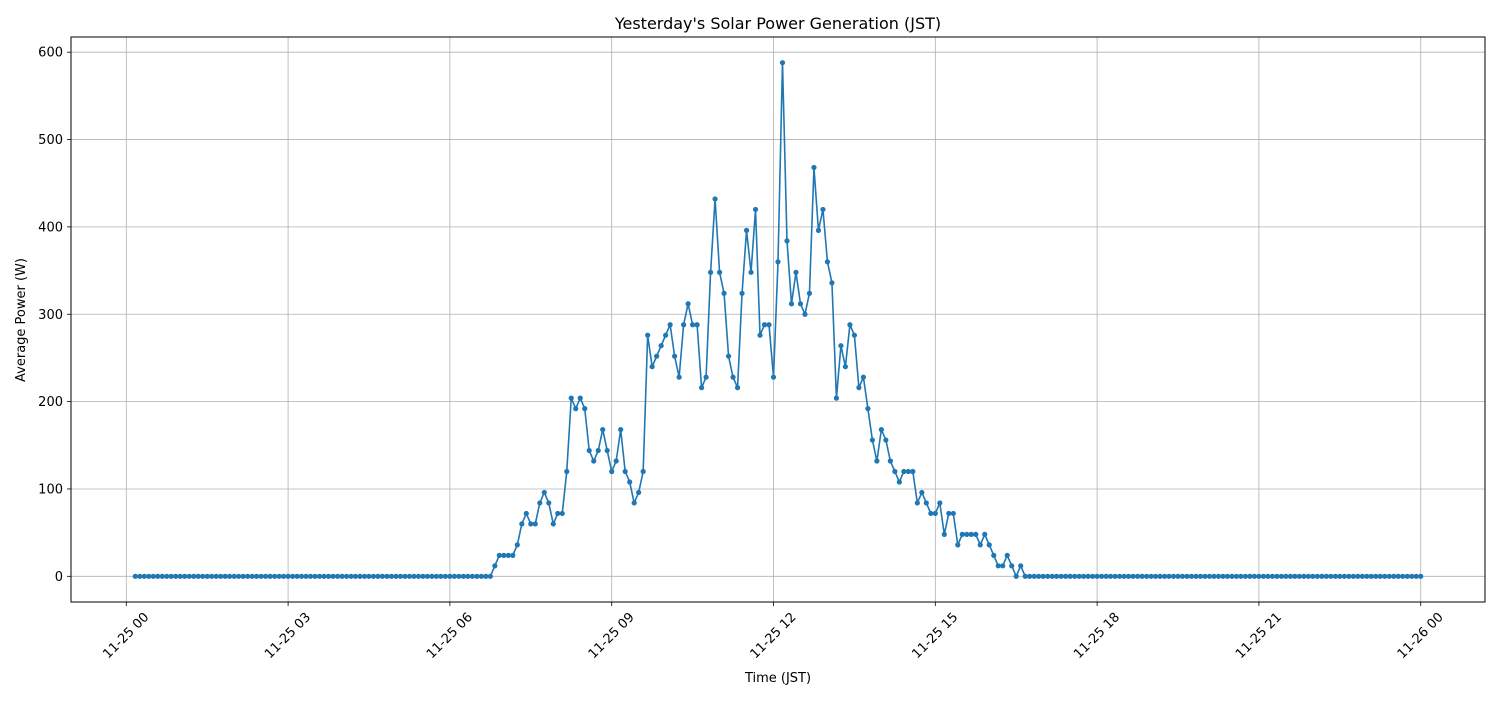  What do you see at coordinates (50, 315) in the screenshot?
I see `y-tick-label: 300` at bounding box center [50, 315].